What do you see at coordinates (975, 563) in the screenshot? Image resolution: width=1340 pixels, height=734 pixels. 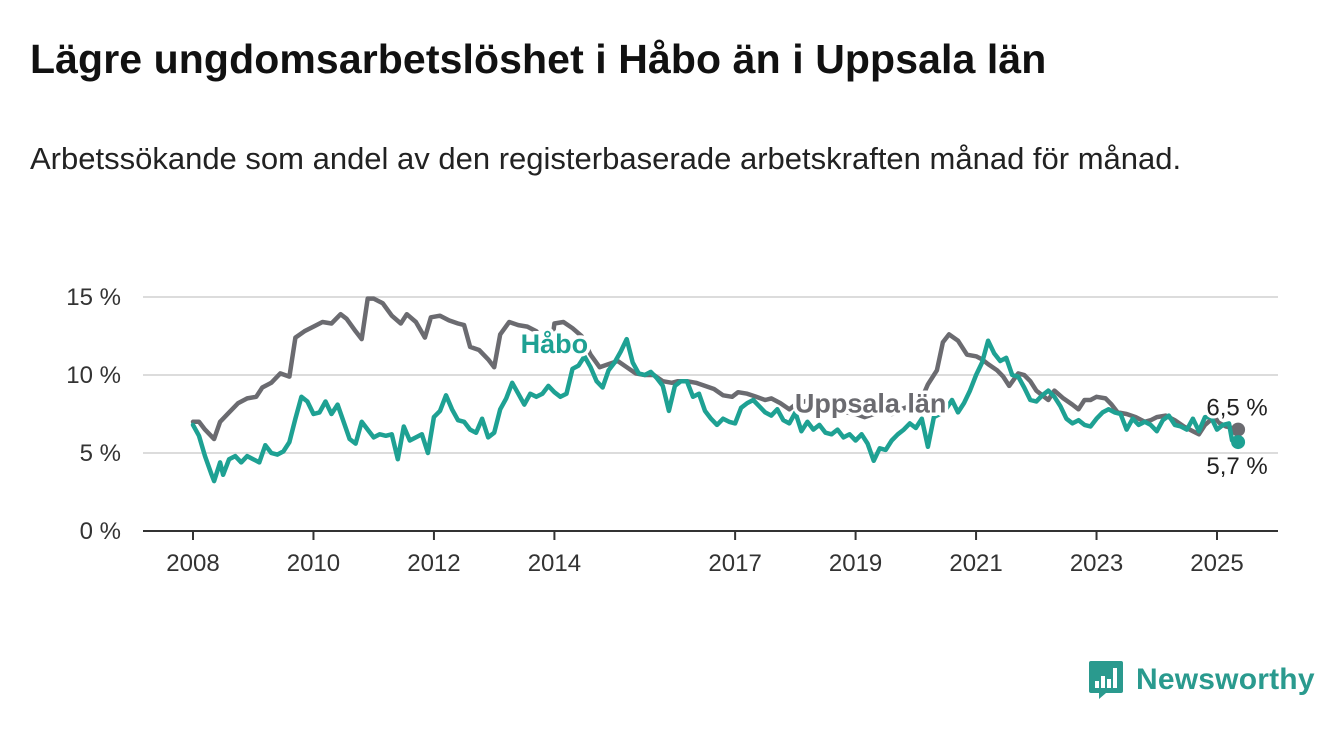 I see `x-tick-label: 2021` at bounding box center [975, 563].